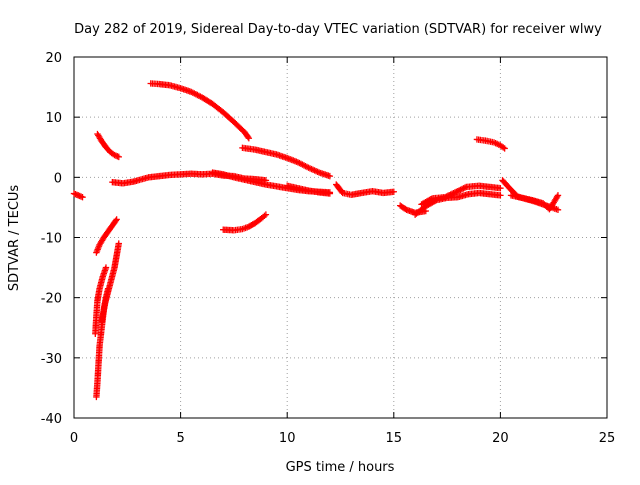  Describe the element at coordinates (340, 467) in the screenshot. I see `x-axis-label: GPS time / hours` at that location.